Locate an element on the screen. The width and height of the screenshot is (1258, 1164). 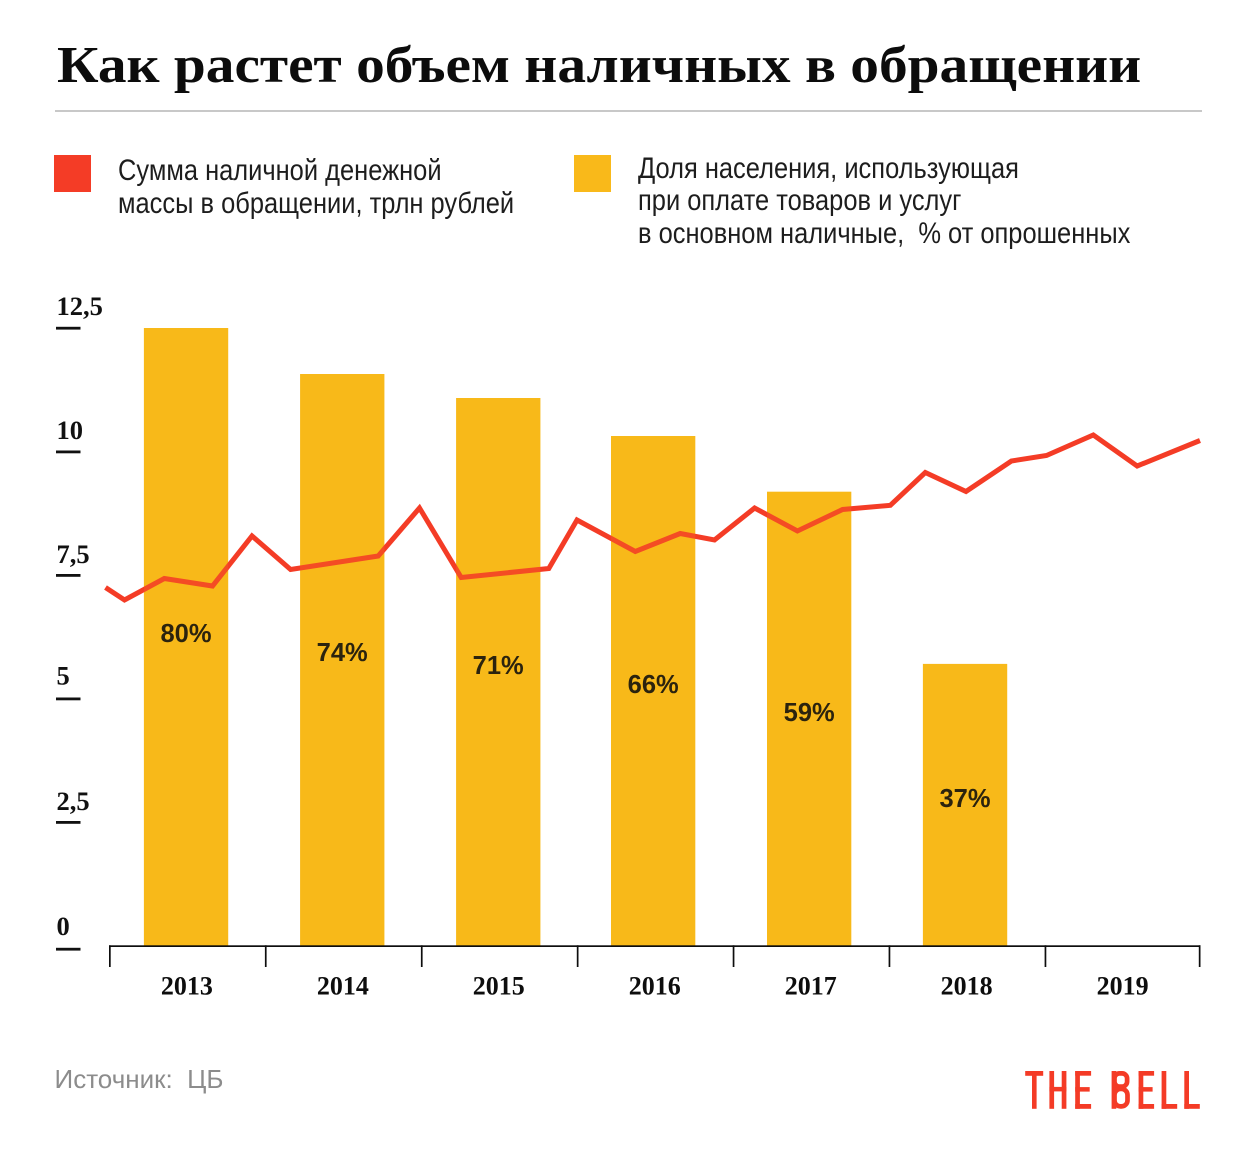
svg-text: 2,5 is located at coordinates (73, 801).